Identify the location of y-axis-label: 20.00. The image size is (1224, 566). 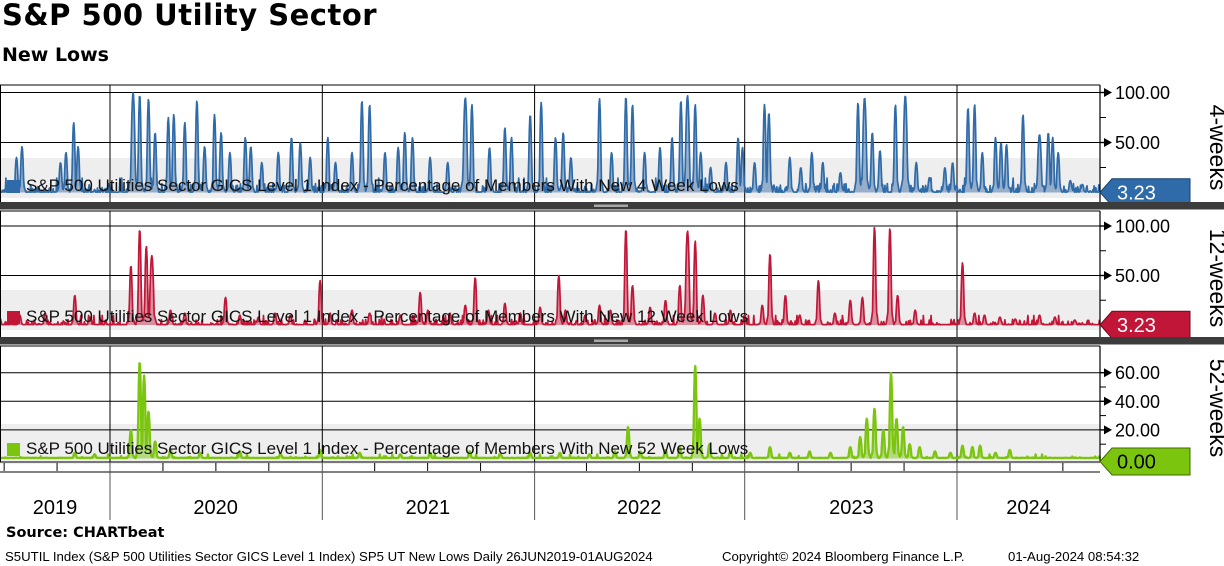
(1137, 430).